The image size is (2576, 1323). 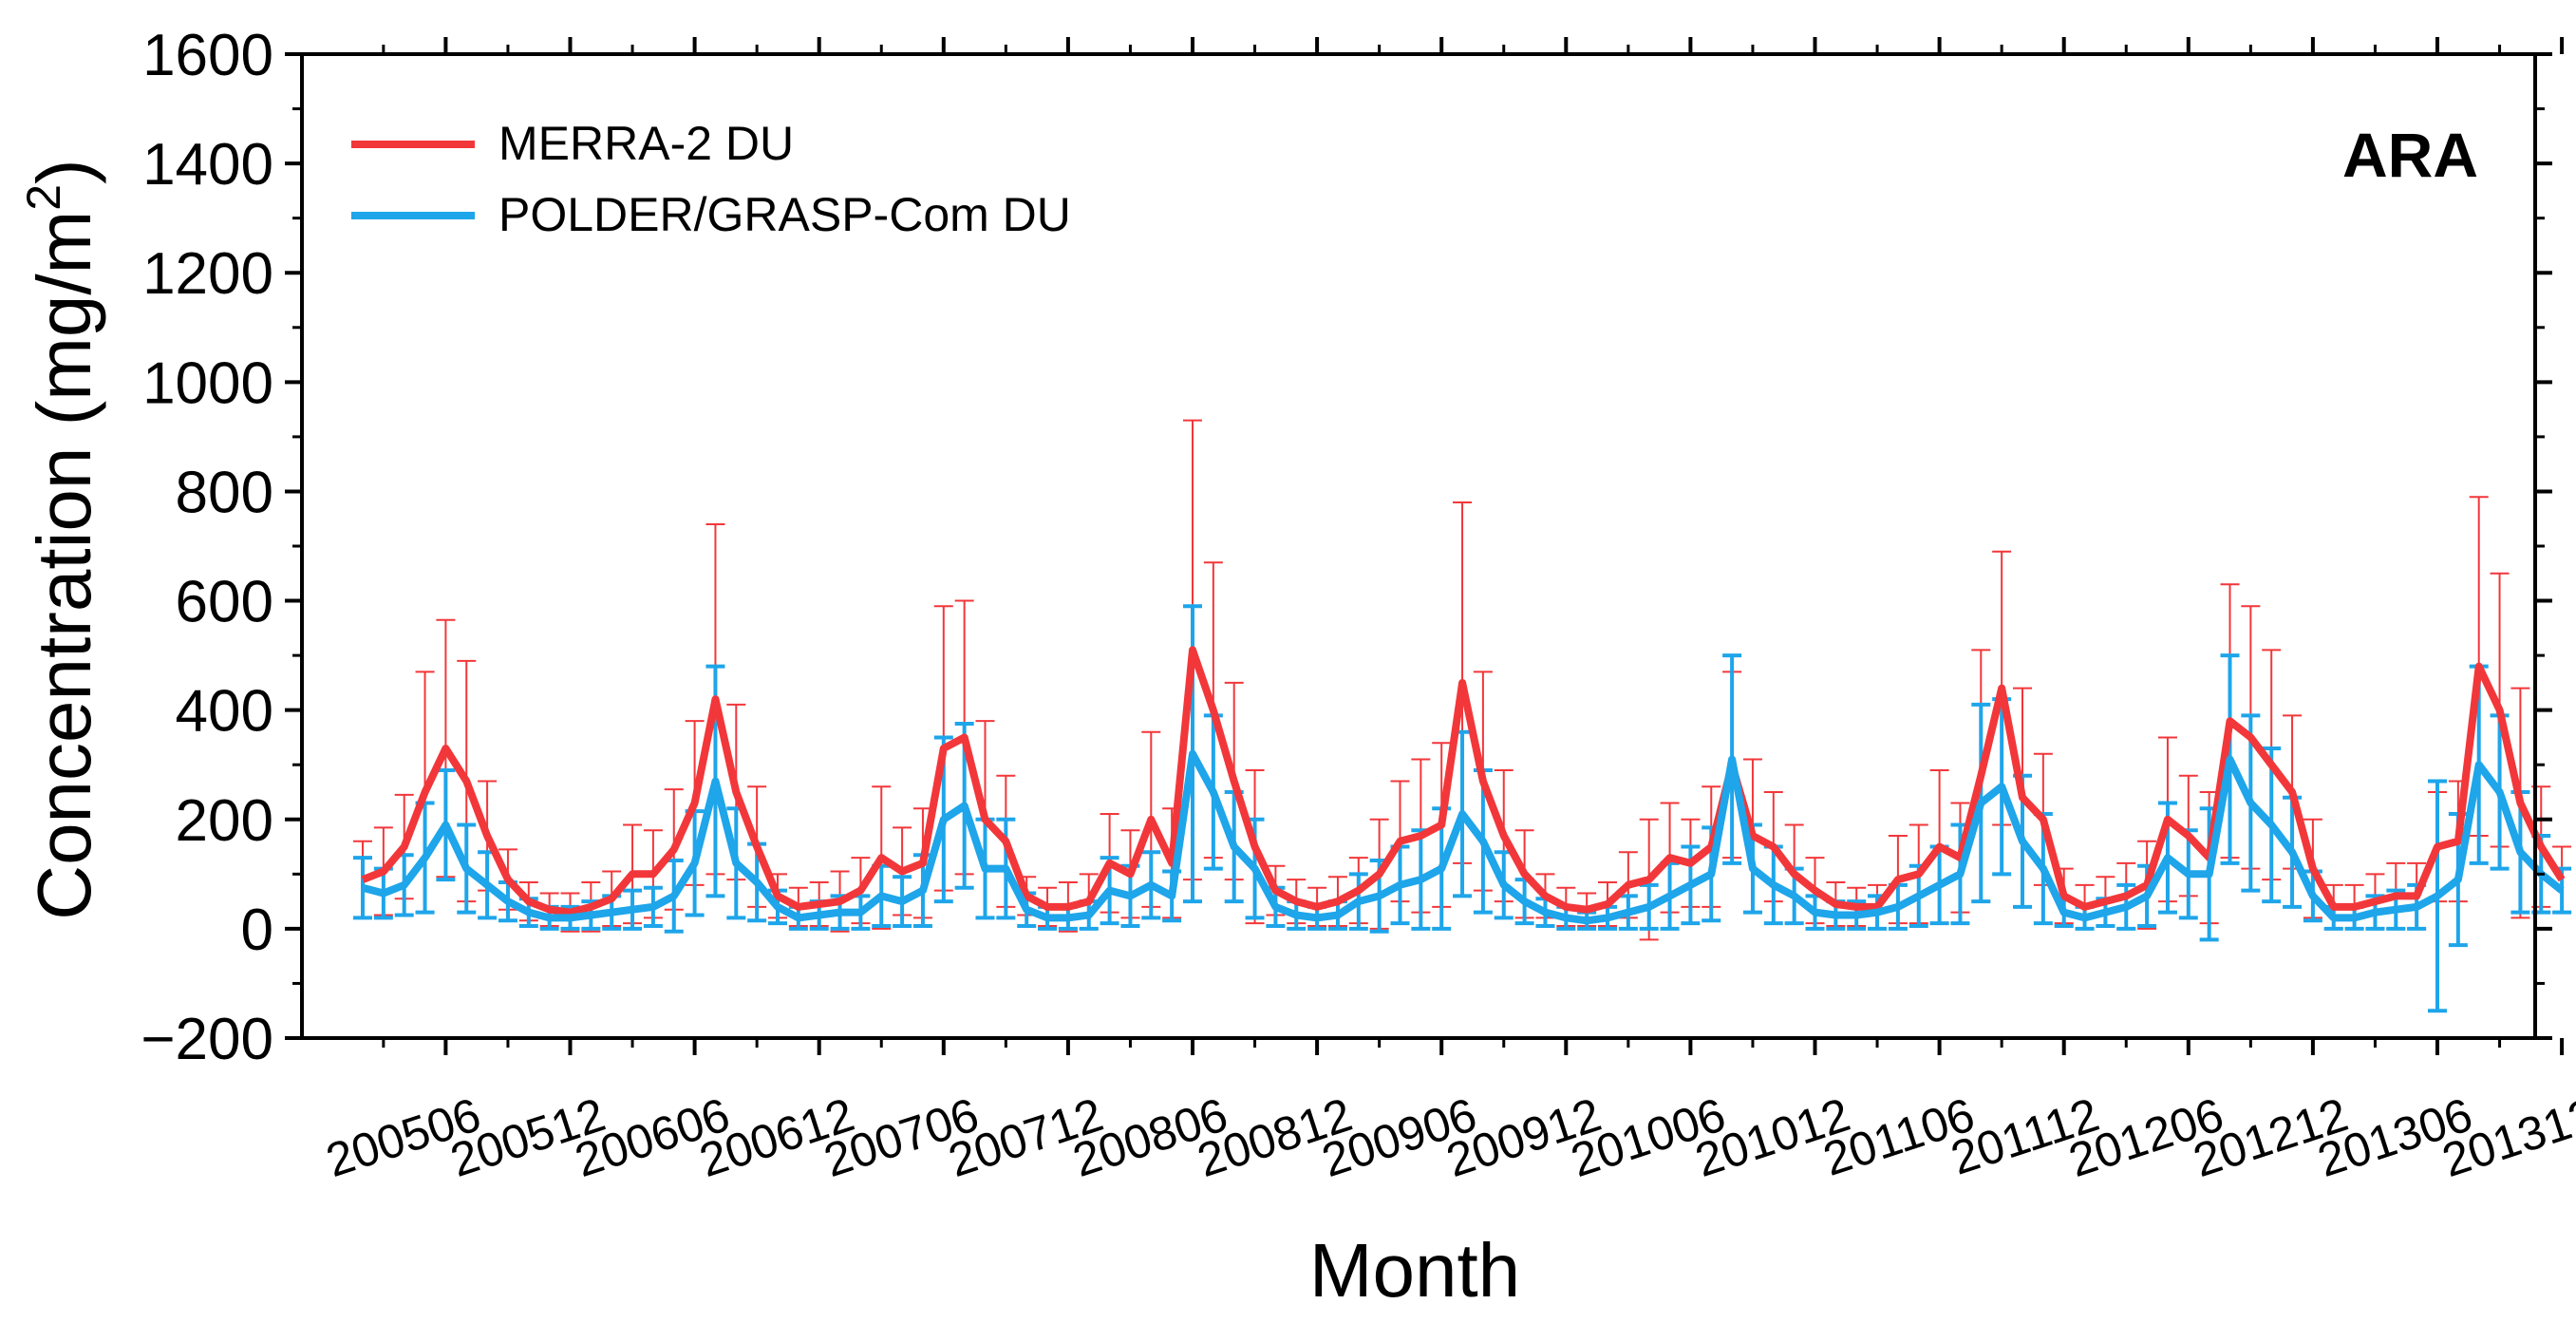 What do you see at coordinates (224, 493) in the screenshot?
I see `y-tick-label: 800` at bounding box center [224, 493].